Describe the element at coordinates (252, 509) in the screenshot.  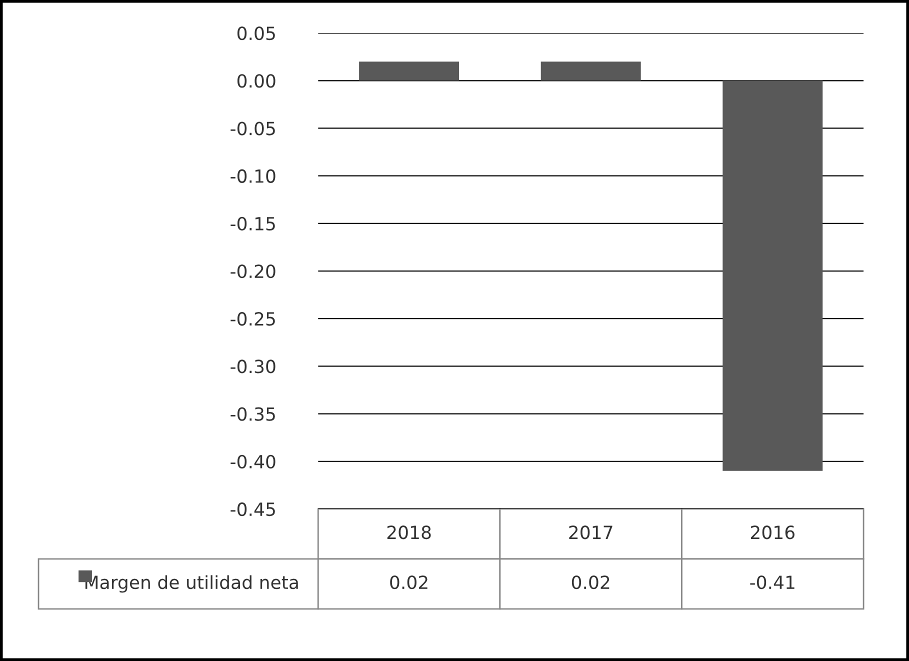
I see `y-tick-label: -0.45` at that location.